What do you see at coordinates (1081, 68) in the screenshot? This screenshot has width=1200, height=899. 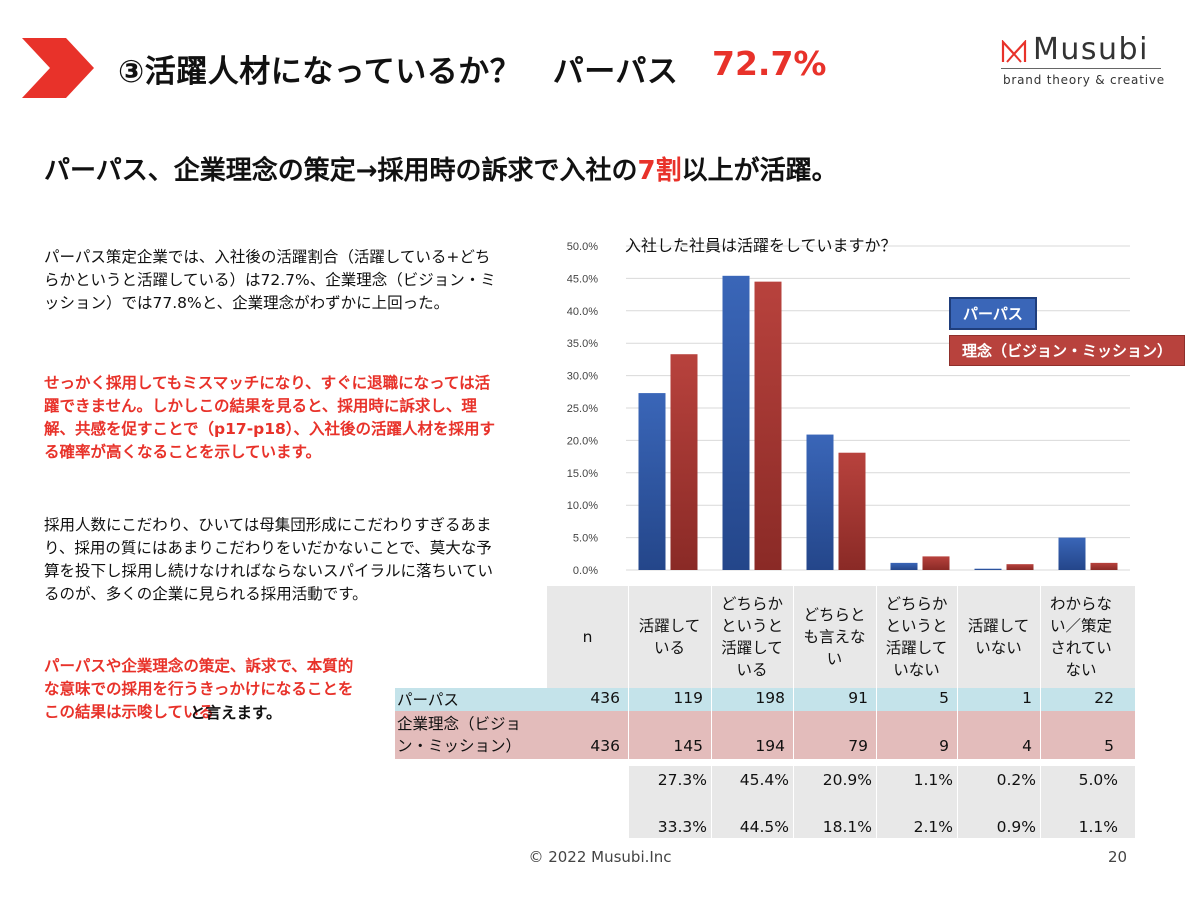 I see `brand-divider` at bounding box center [1081, 68].